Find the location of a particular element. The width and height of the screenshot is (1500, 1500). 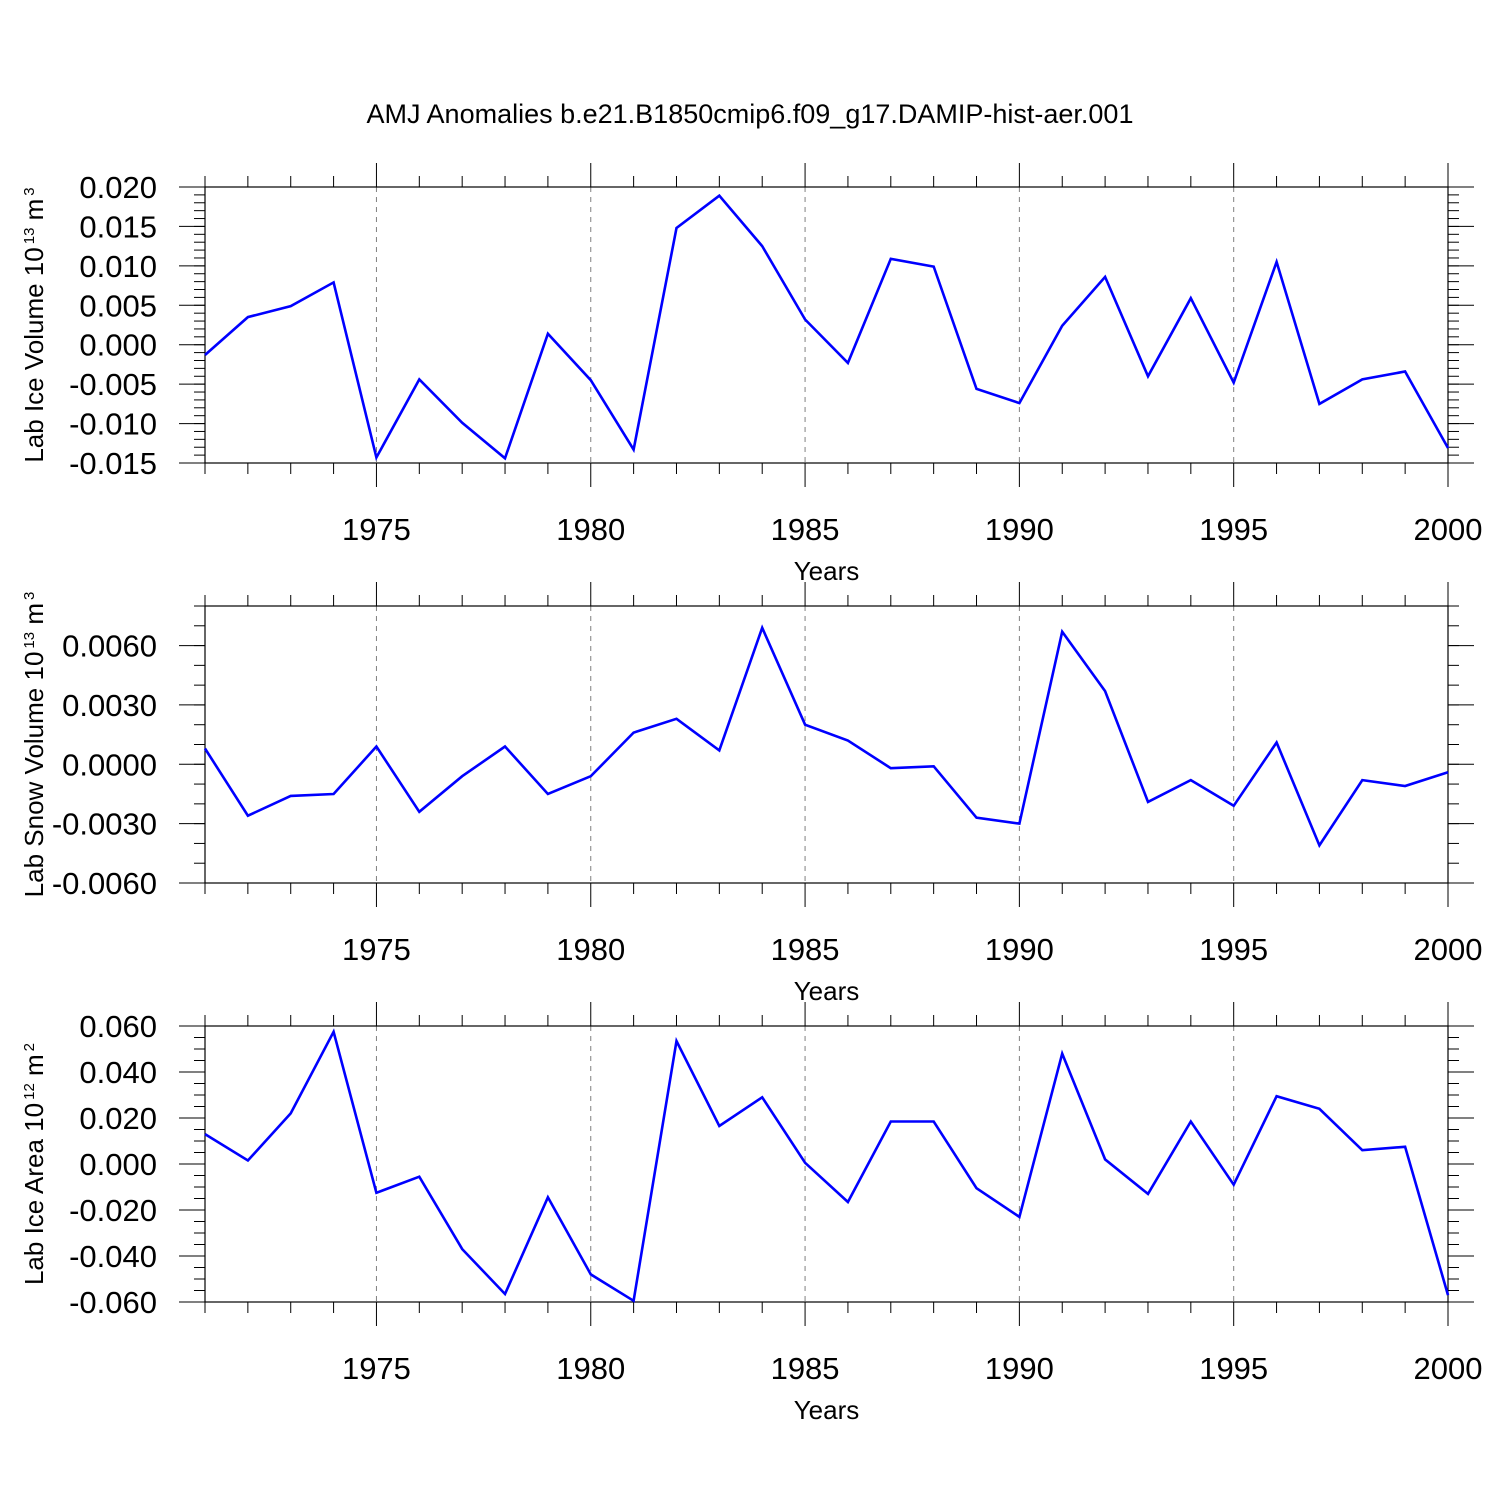

snow-volume-y-tick-label: 0.0030 is located at coordinates (109, 705).